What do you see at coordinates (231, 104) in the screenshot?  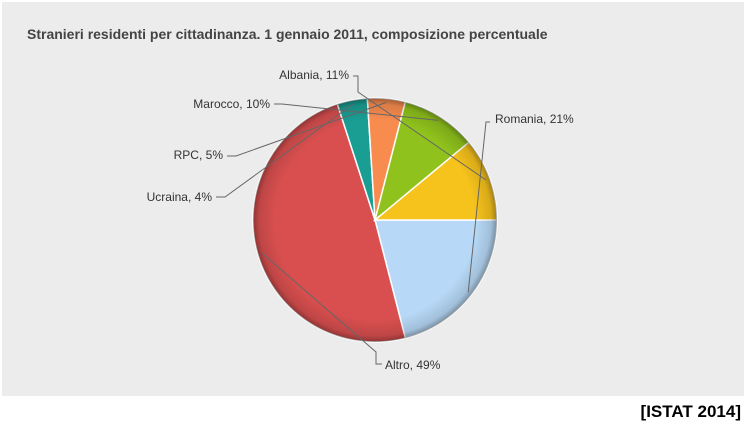 I see `slice-label-marocco: Marocco, 10%` at bounding box center [231, 104].